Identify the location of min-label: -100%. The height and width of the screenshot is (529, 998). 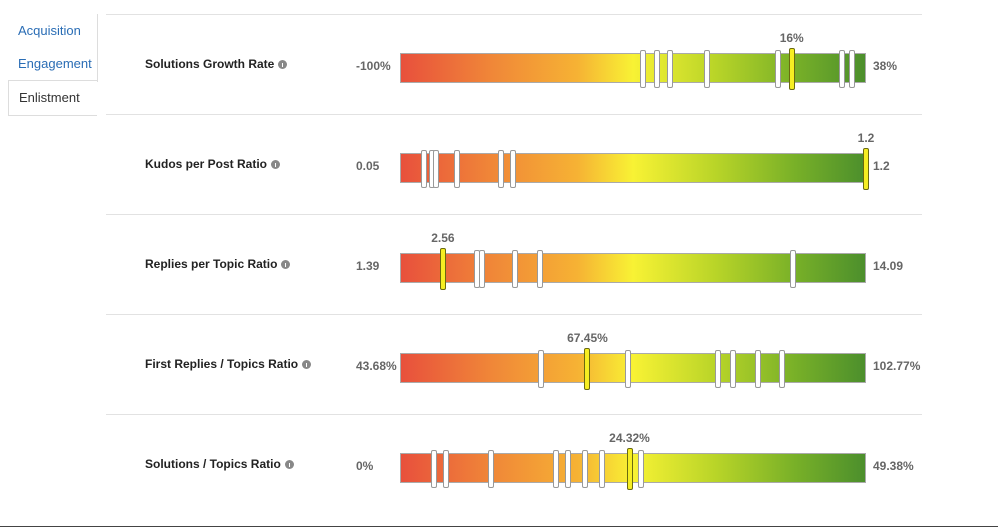
(373, 66).